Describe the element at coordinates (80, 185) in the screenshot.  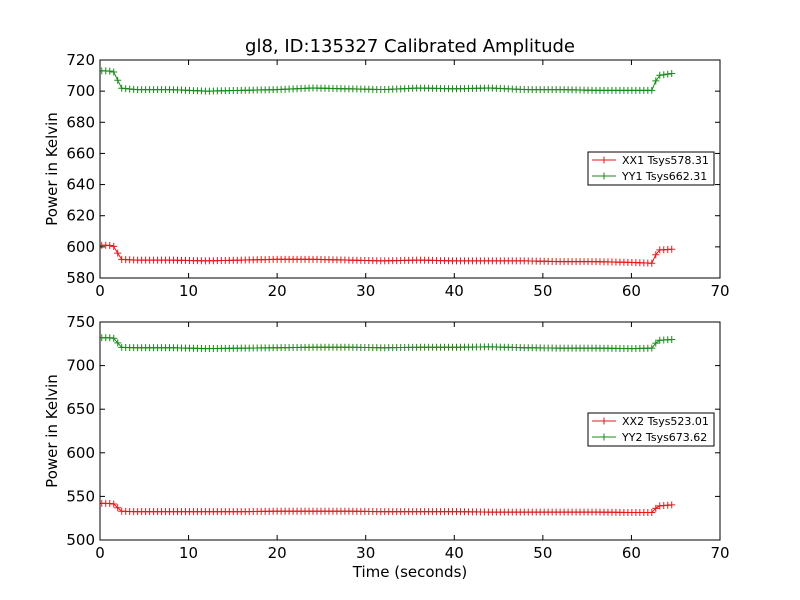
I see `y-tick-label: 640` at that location.